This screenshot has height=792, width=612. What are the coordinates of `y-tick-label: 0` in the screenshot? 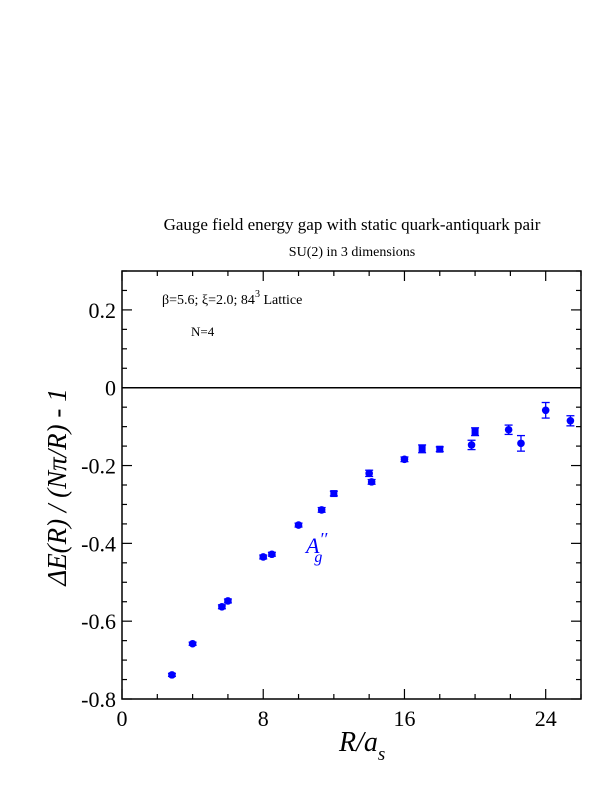 It's located at (110, 388).